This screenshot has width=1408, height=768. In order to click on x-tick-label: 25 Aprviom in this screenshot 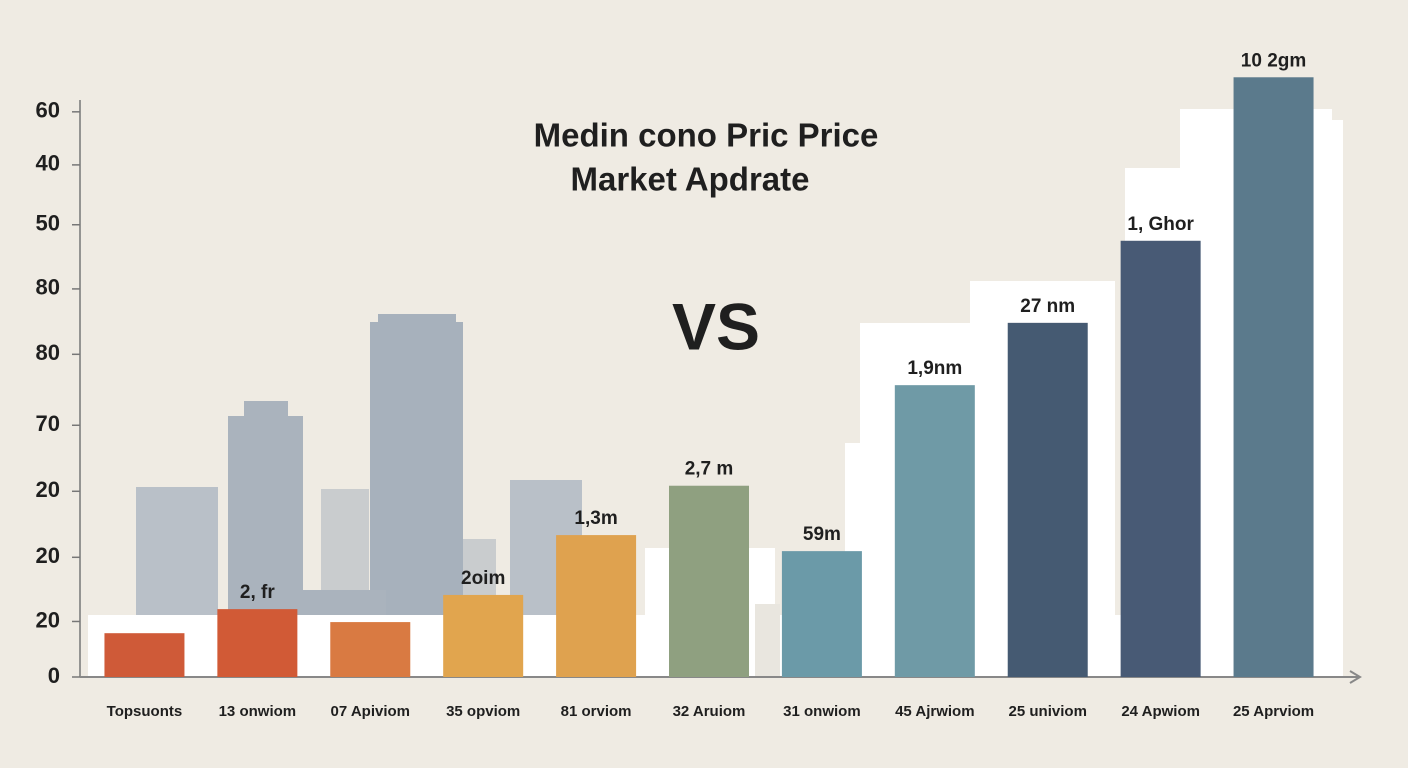, I will do `click(1273, 711)`.